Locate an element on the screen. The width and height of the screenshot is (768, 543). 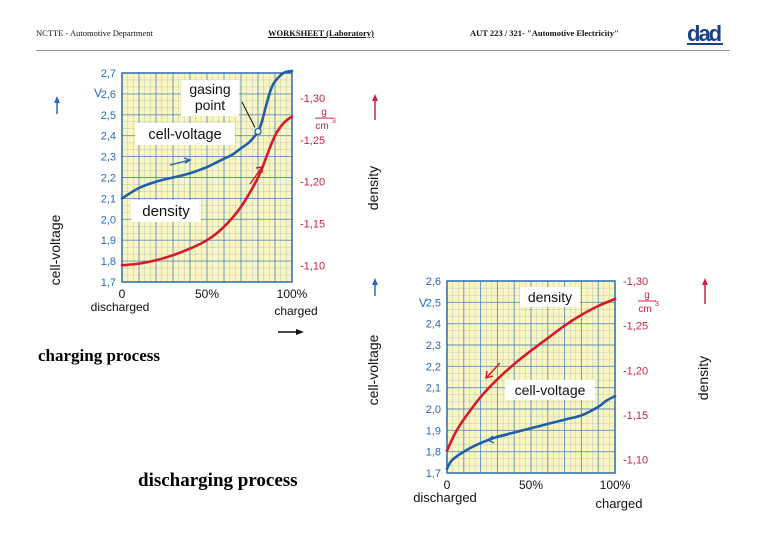
caption-charging: charging process is located at coordinates (99, 355).